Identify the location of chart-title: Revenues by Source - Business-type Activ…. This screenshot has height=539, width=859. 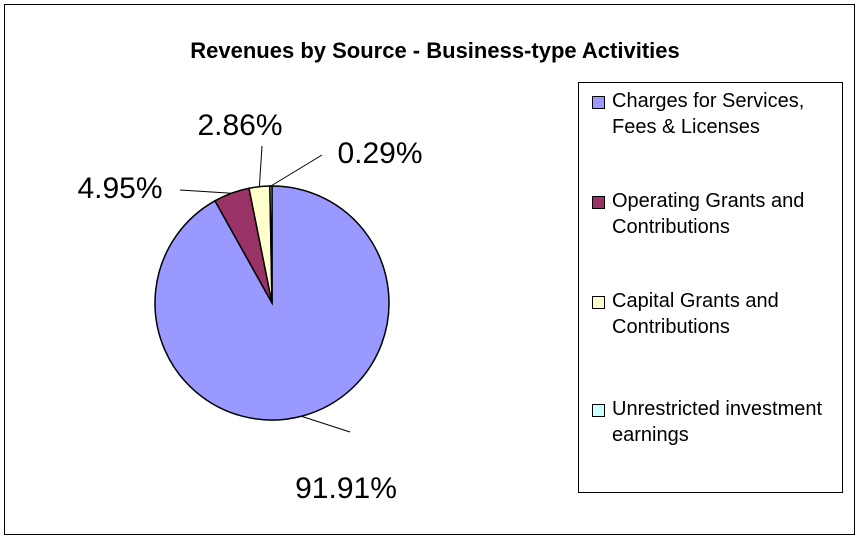
(434, 50).